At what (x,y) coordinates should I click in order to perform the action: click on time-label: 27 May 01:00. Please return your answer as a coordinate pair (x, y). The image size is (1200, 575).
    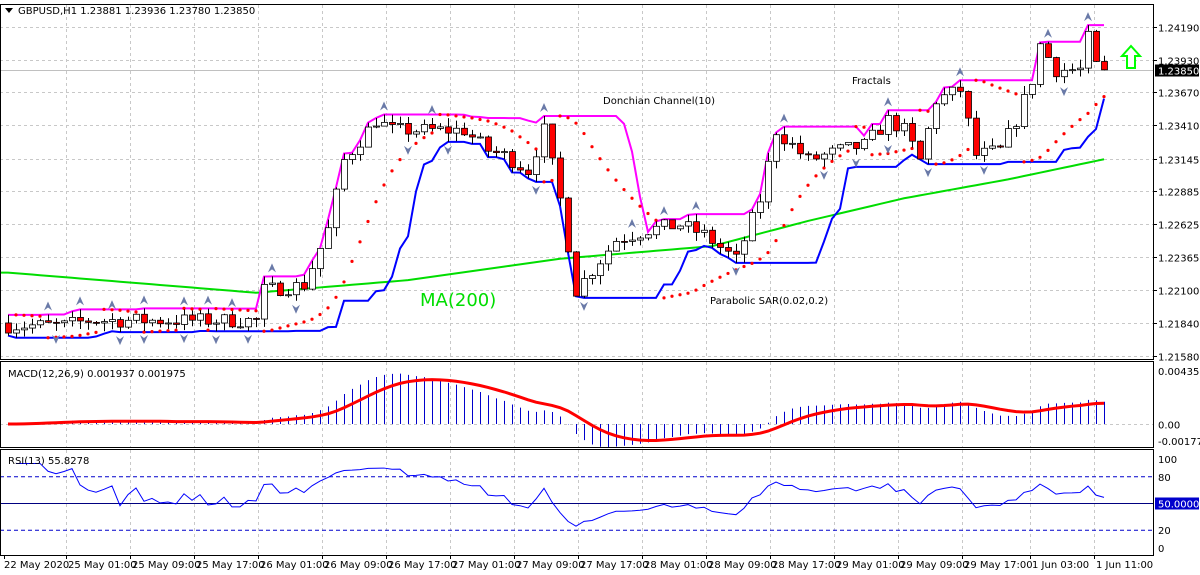
    Looking at the image, I should click on (486, 565).